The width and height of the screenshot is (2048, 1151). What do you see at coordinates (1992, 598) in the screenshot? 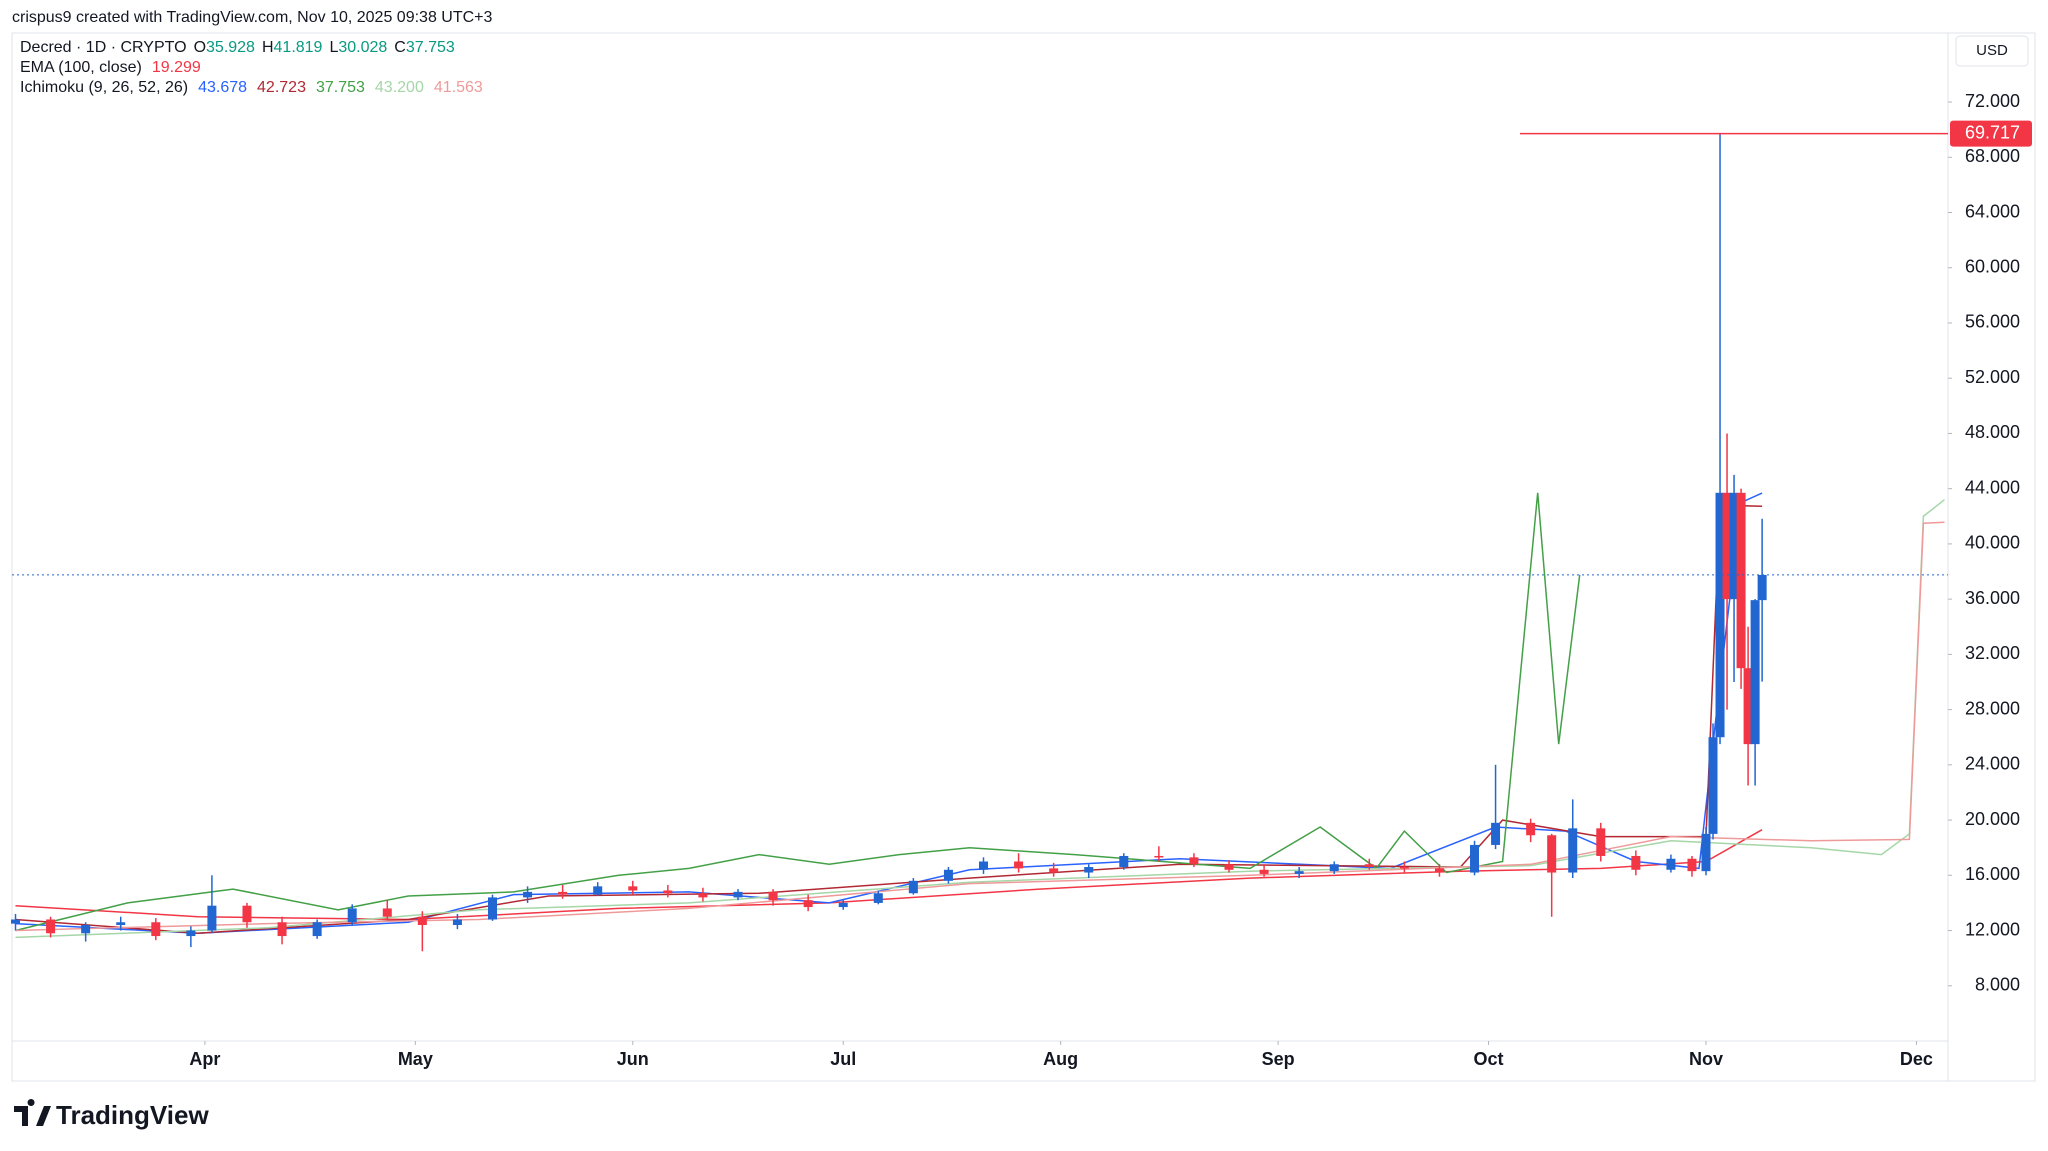
I see `y-tick-label: 36.000` at bounding box center [1992, 598].